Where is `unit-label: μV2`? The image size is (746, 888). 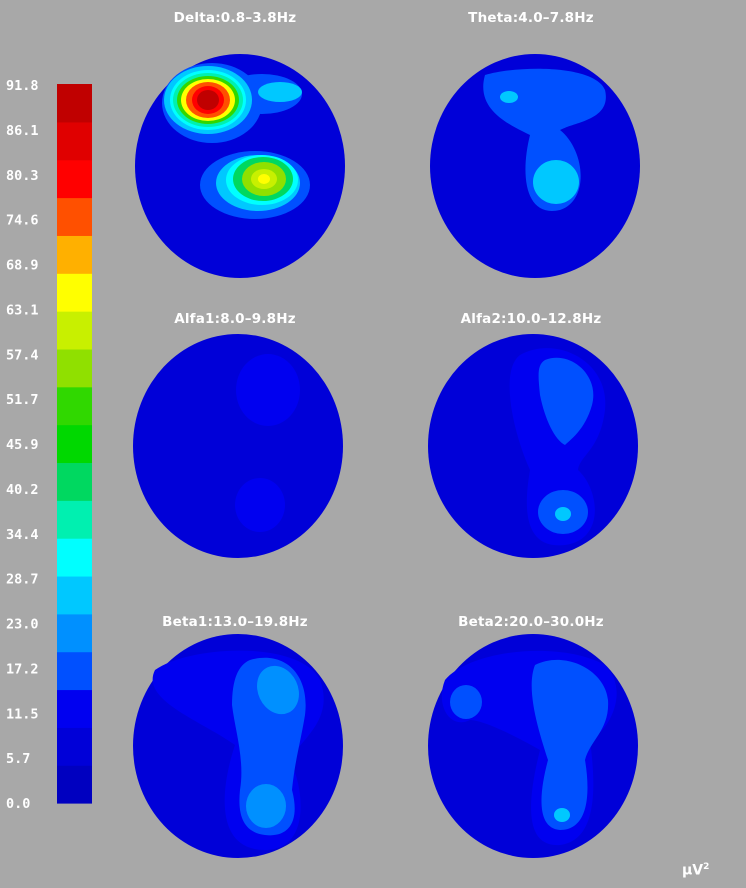 unit-label: μV2 is located at coordinates (695, 870).